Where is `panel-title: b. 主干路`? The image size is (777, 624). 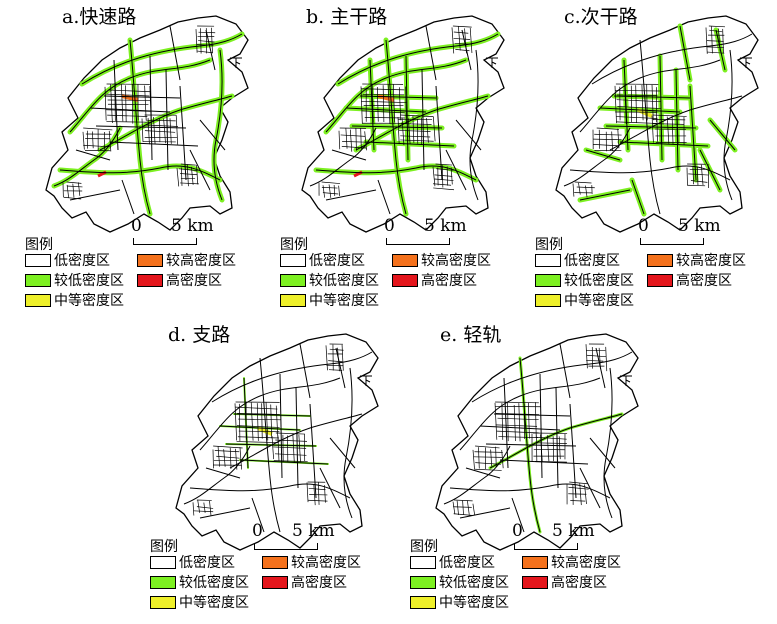 panel-title: b. 主干路 is located at coordinates (347, 17).